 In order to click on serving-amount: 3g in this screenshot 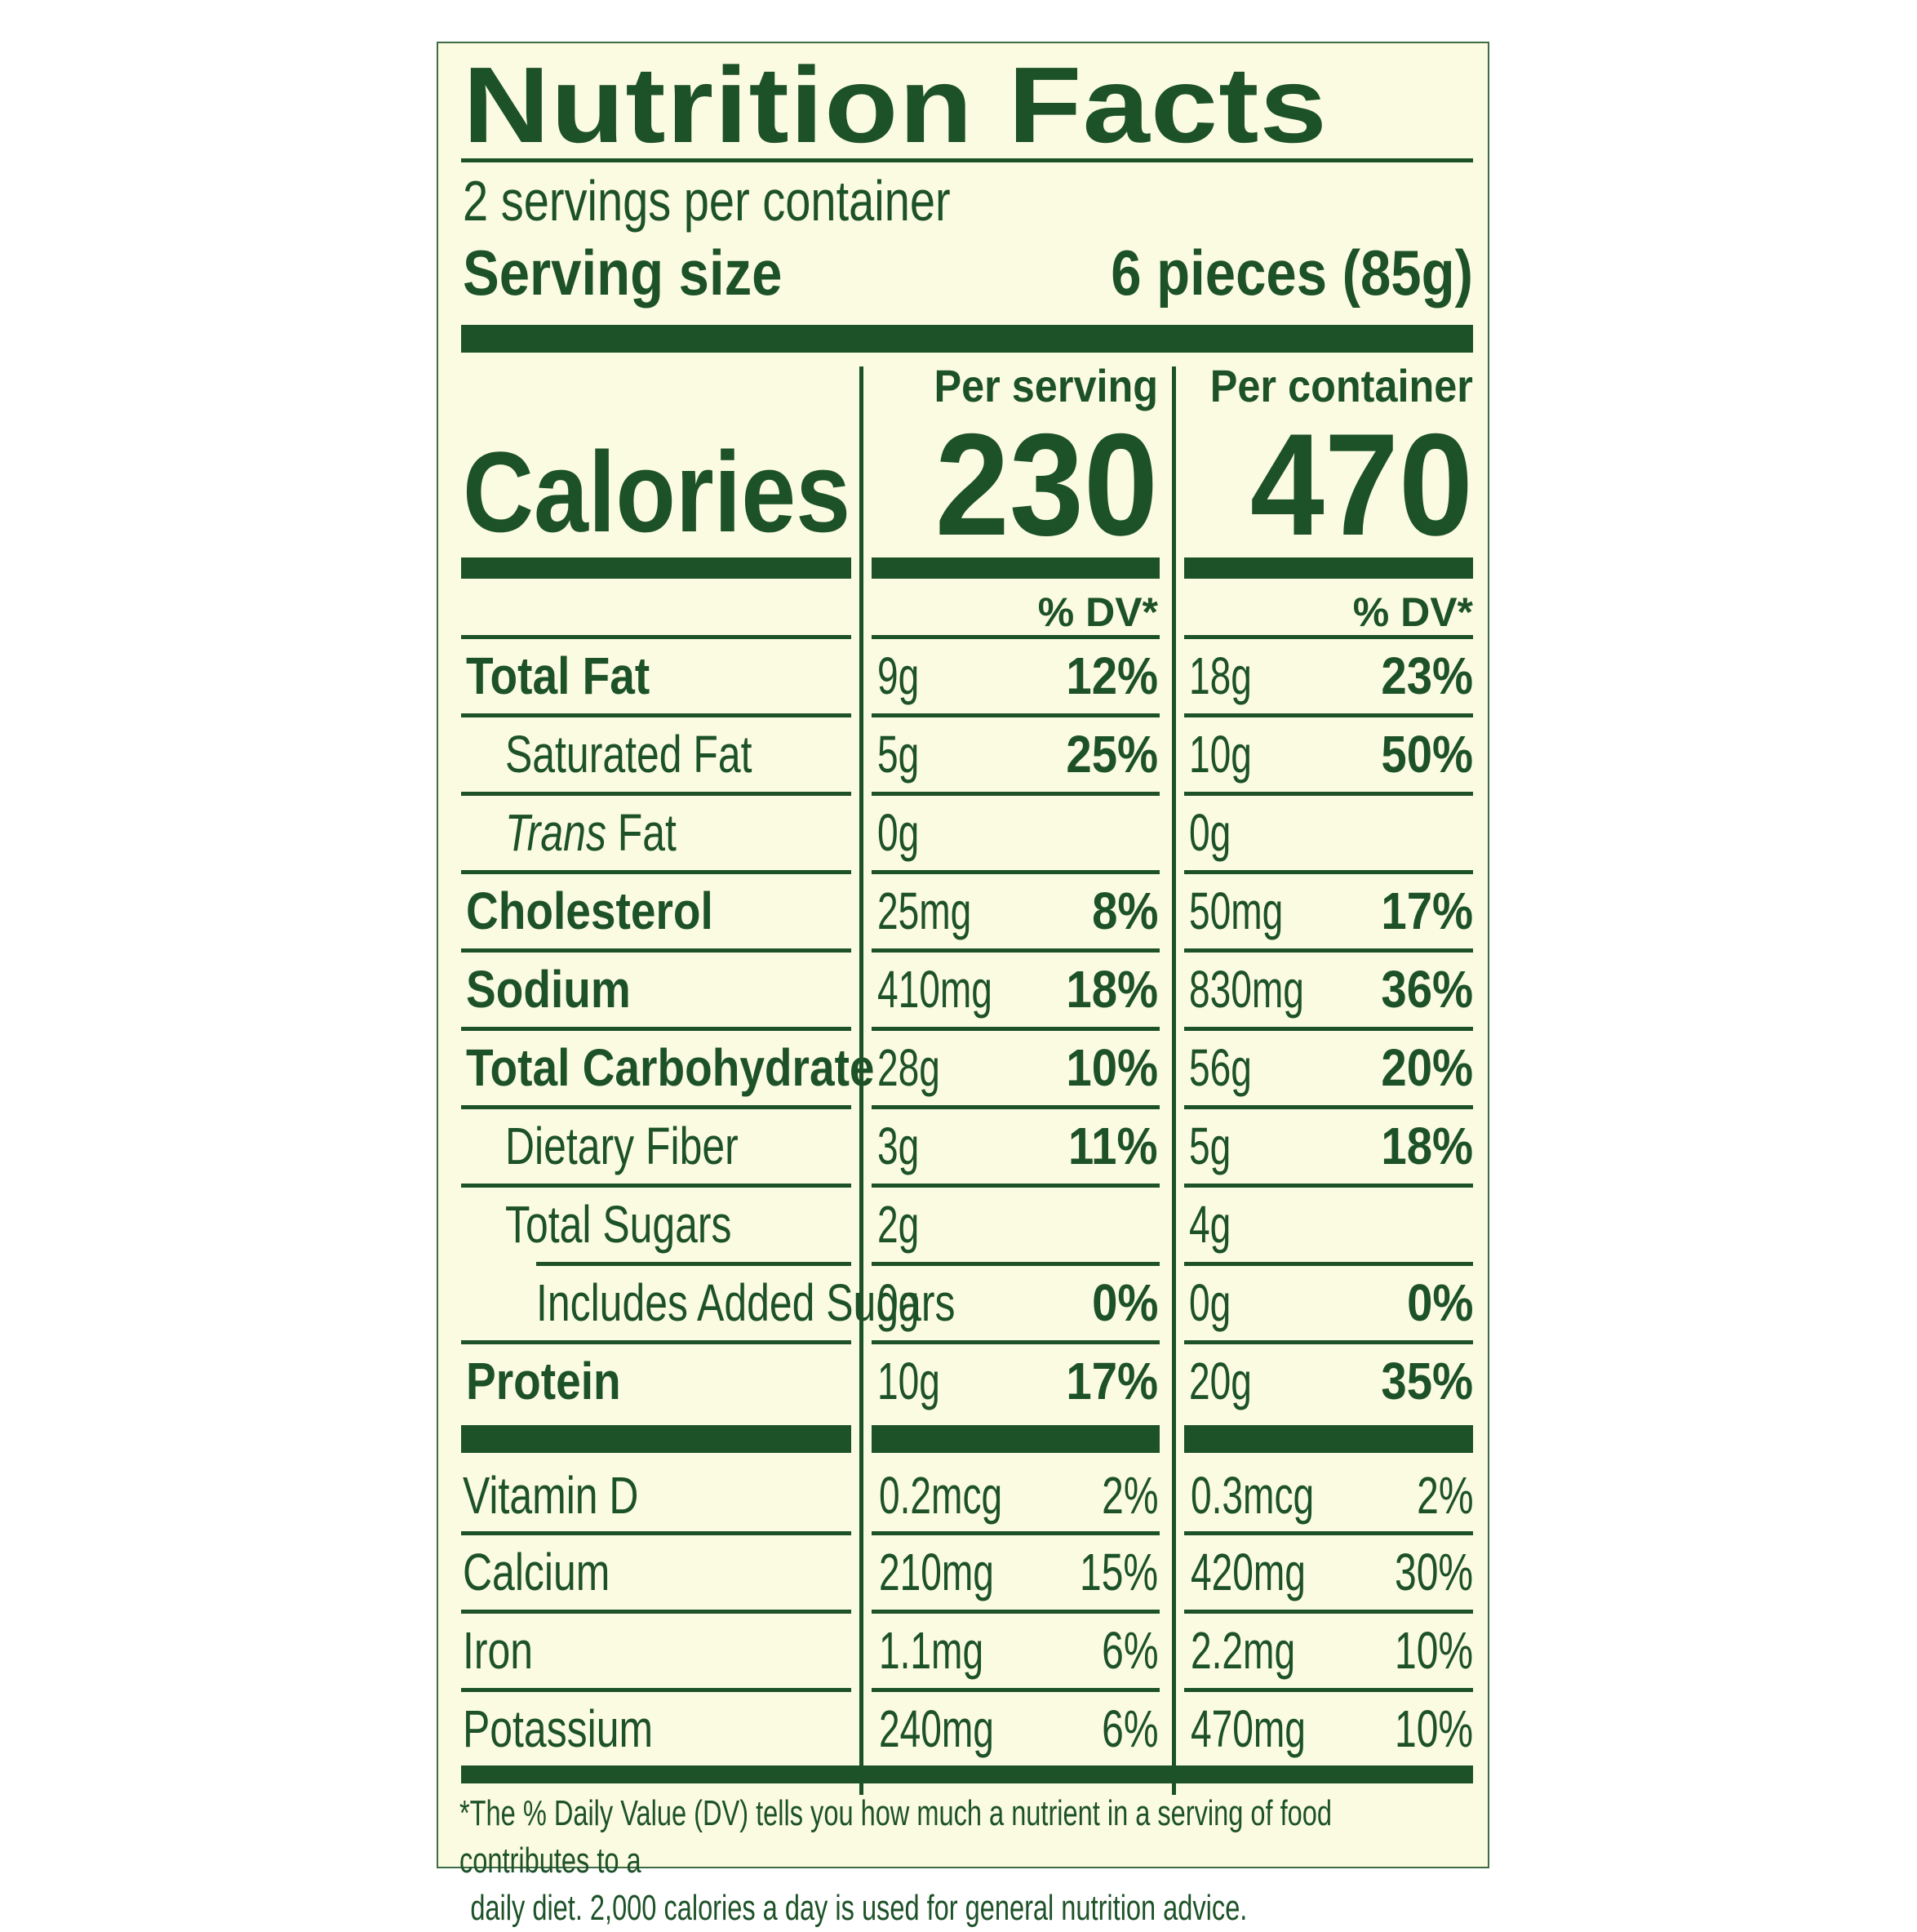, I will do `click(898, 1146)`.